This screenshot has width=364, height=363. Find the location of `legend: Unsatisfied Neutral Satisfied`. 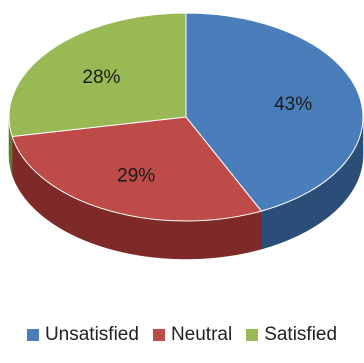

legend: Unsatisfied Neutral Satisfied is located at coordinates (182, 335).